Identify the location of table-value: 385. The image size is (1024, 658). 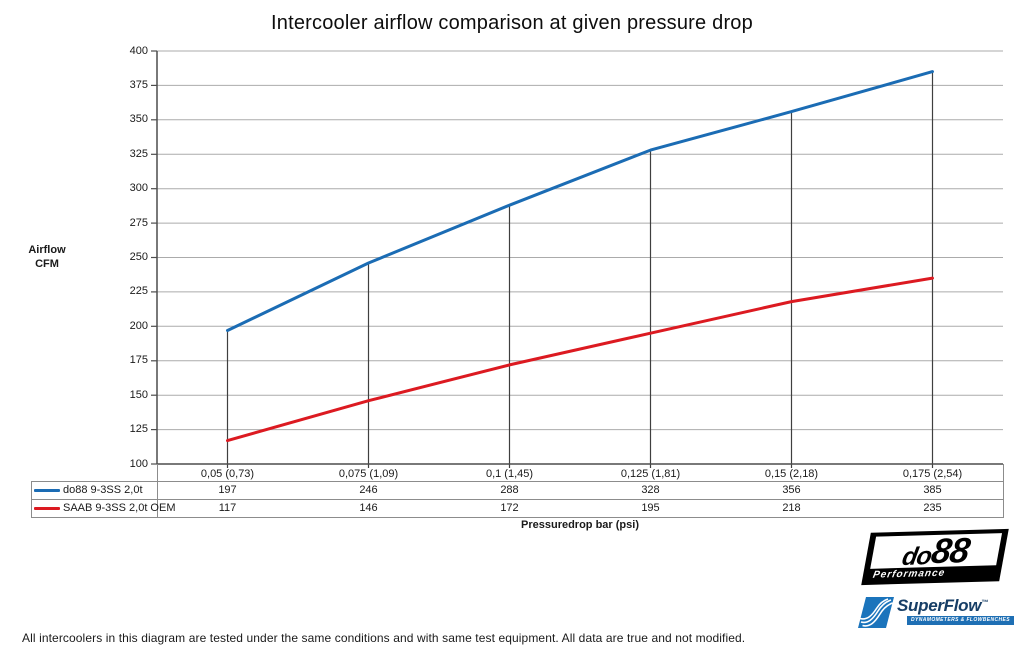
(932, 490).